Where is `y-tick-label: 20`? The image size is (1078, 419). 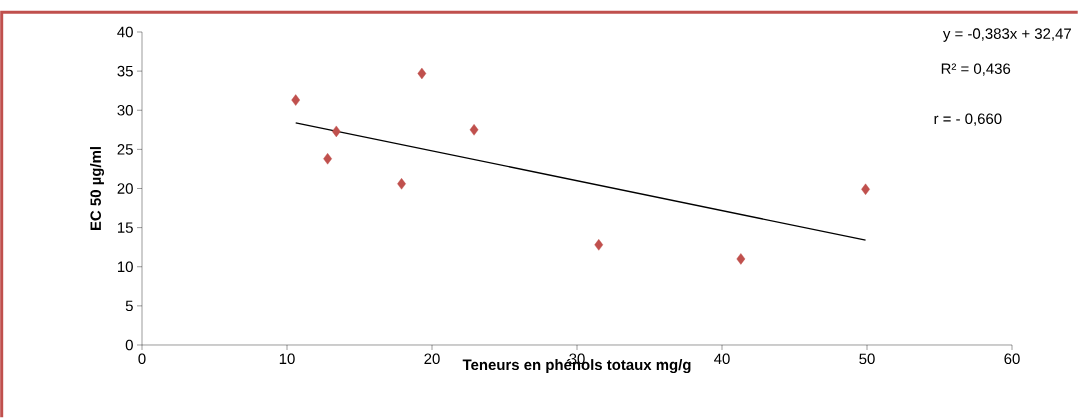 y-tick-label: 20 is located at coordinates (125, 188).